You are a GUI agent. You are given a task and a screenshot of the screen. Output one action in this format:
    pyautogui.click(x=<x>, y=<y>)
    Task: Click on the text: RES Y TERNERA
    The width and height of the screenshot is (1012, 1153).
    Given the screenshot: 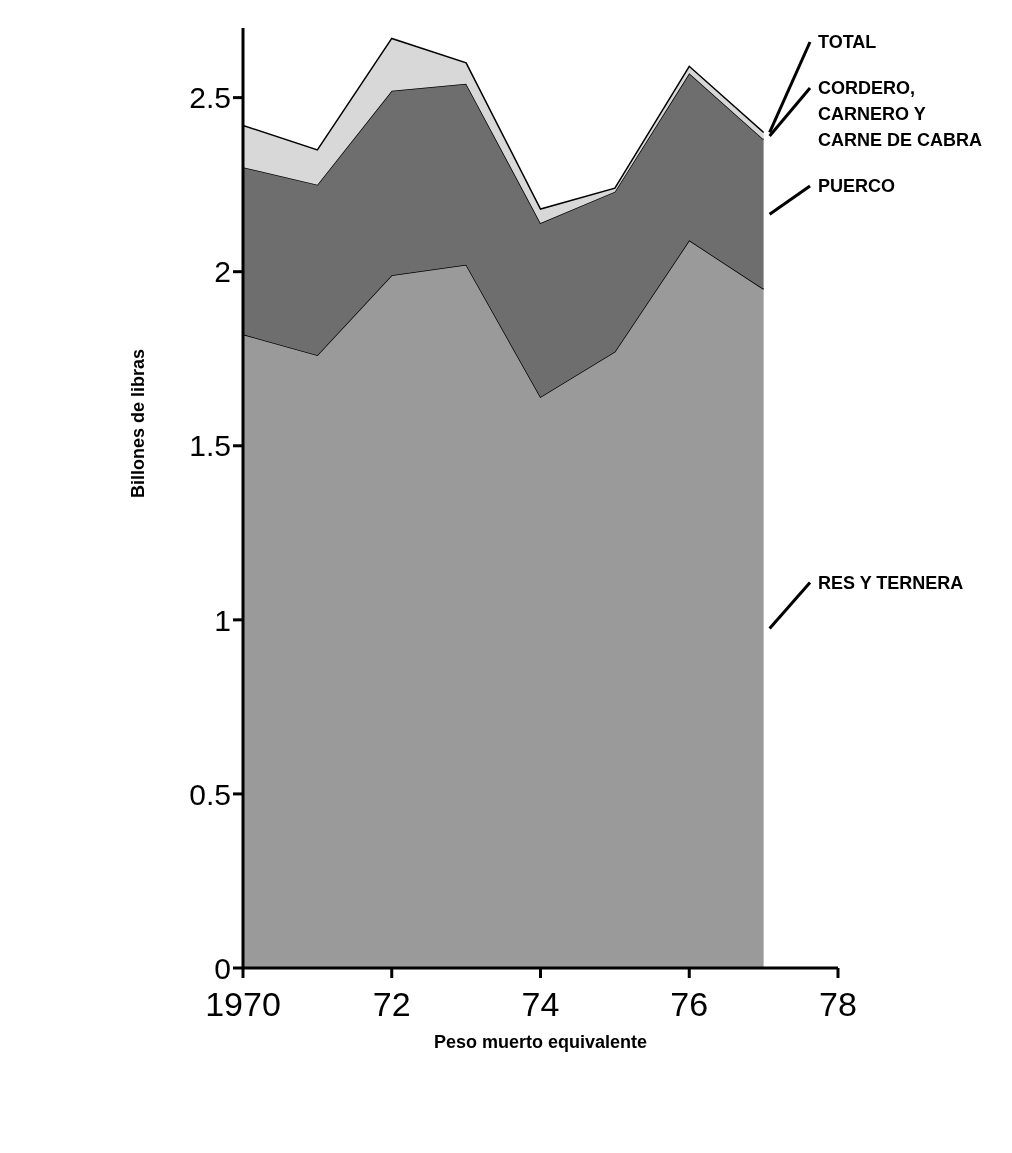 What is the action you would take?
    pyautogui.click(x=891, y=582)
    